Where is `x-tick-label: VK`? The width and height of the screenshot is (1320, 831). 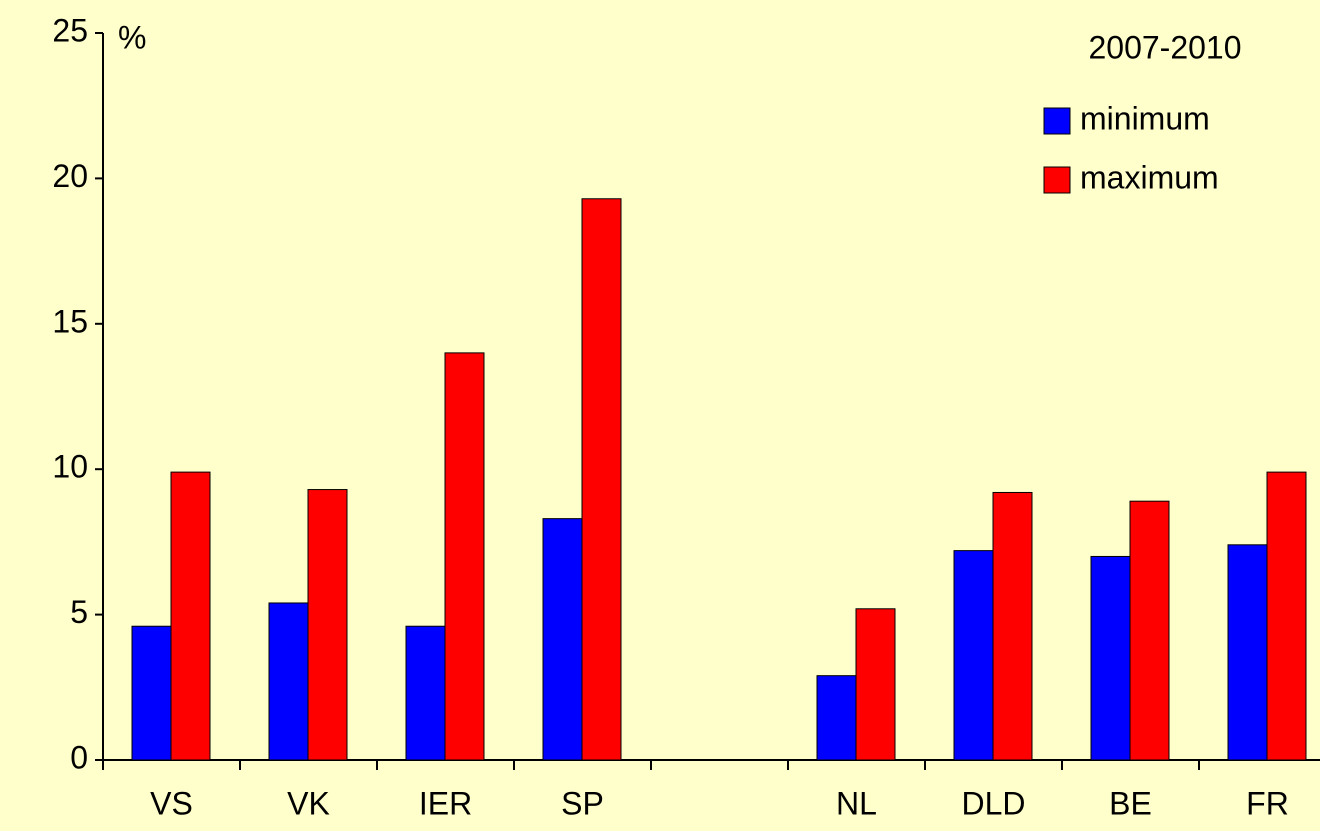
x-tick-label: VK is located at coordinates (308, 803).